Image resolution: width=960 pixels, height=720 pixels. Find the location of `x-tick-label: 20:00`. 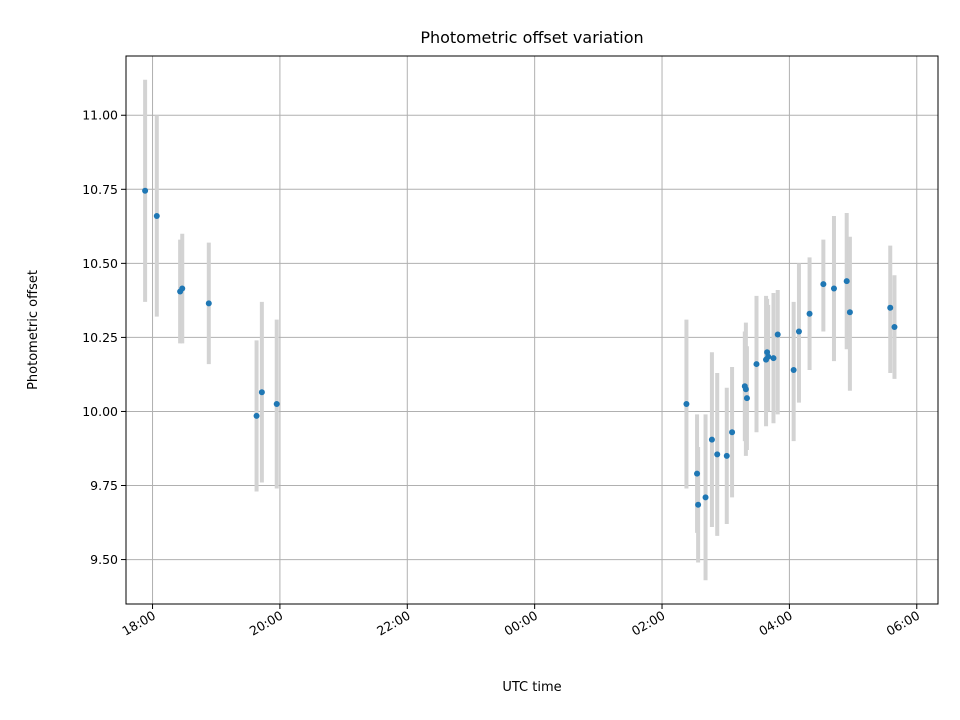

x-tick-label: 20:00 is located at coordinates (266, 623).